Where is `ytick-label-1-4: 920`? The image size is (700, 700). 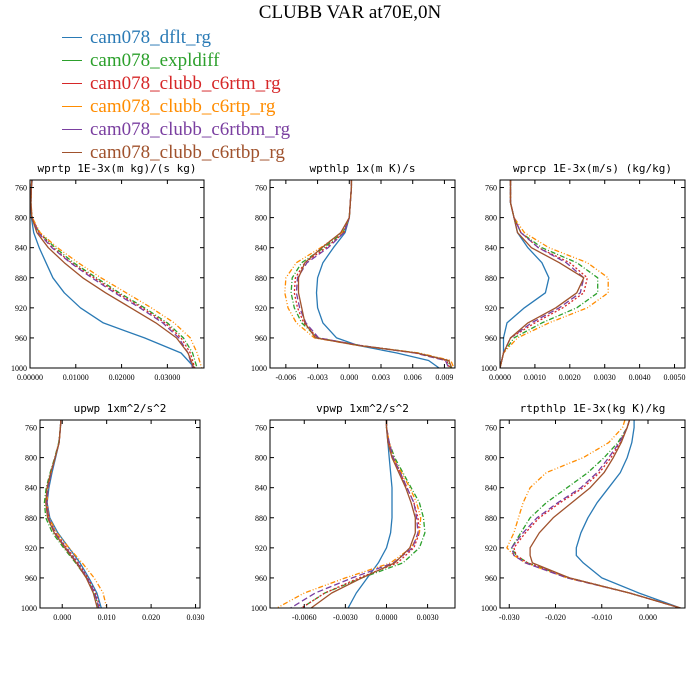 ytick-label-1-4: 920 is located at coordinates (261, 308).